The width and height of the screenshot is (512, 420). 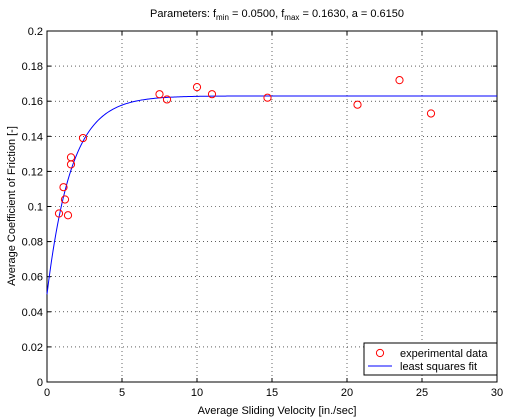 I want to click on y-axis-label: Average Coefficient of Friction [-], so click(x=12, y=206).